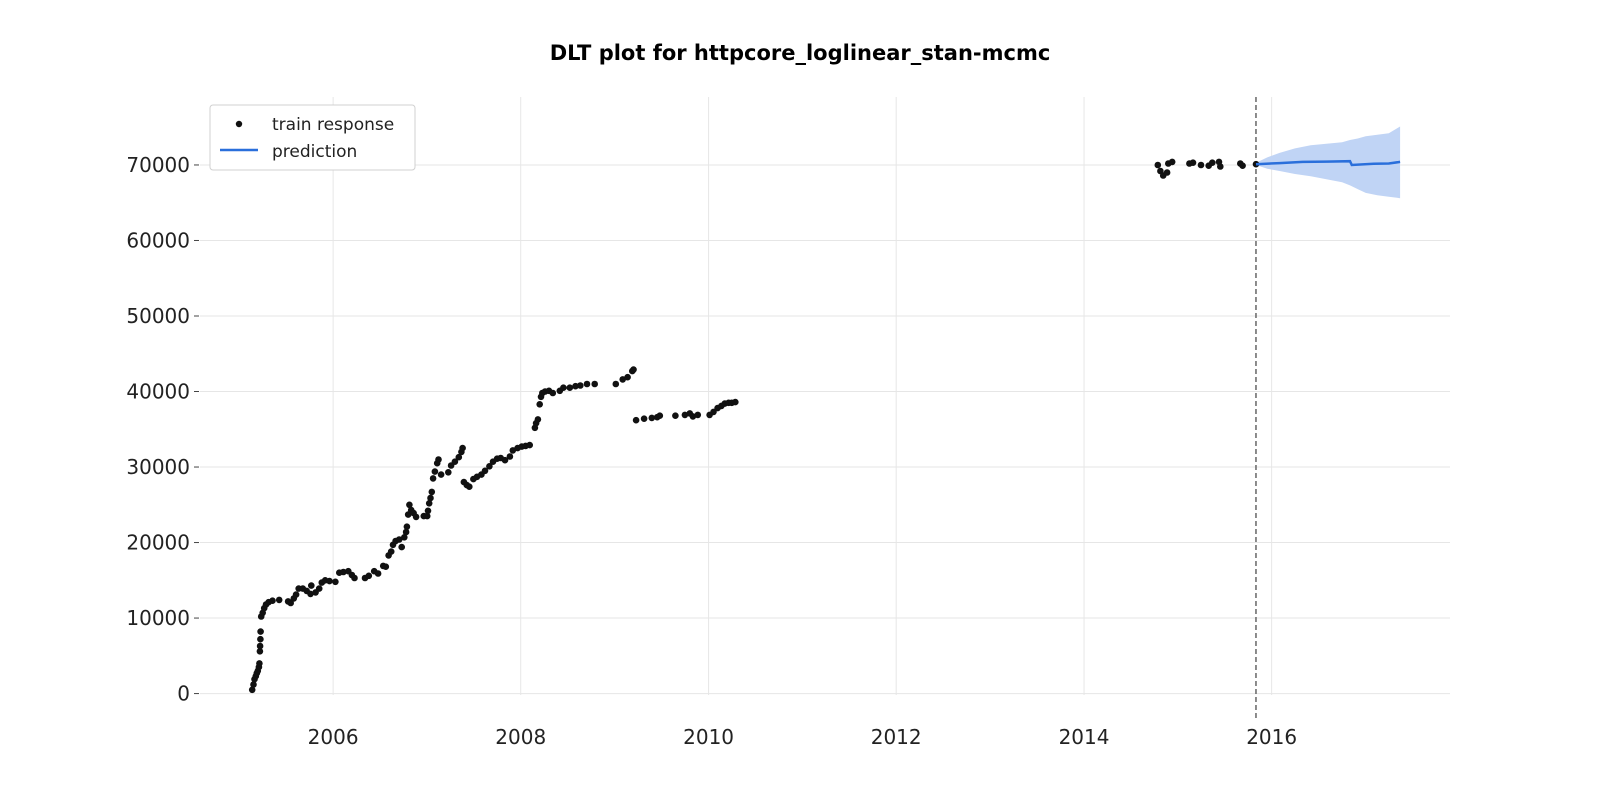  What do you see at coordinates (158, 316) in the screenshot?
I see `y-tick-label: 50000` at bounding box center [158, 316].